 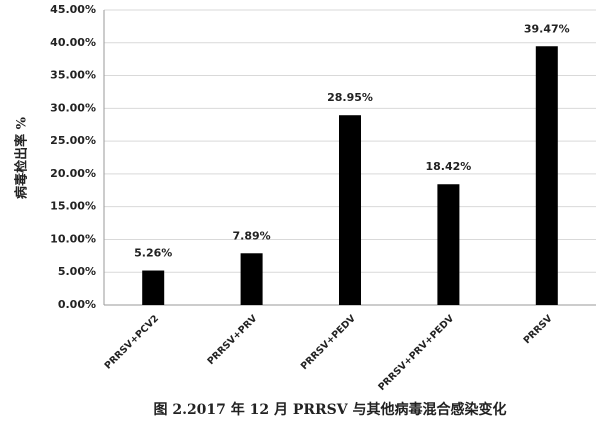 I want to click on y-tick-label: 40.00%, so click(x=73, y=42).